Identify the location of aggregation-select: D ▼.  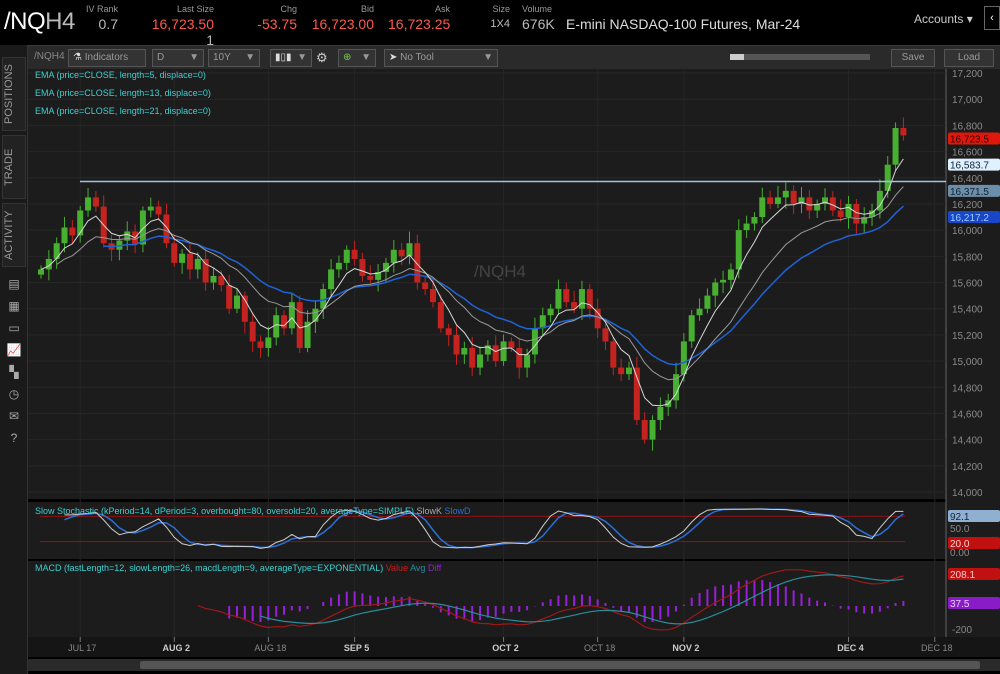
(178, 58).